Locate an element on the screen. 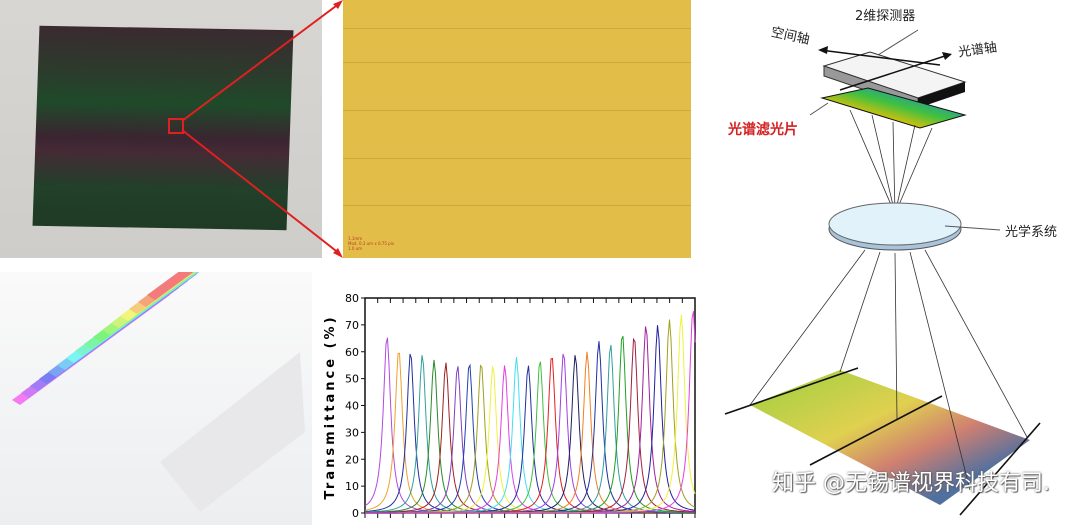 This screenshot has height=529, width=1080. scale-bar-text: 1.1mm Mod. 0.3 um x 0.75 pix 1.0 um is located at coordinates (371, 243).